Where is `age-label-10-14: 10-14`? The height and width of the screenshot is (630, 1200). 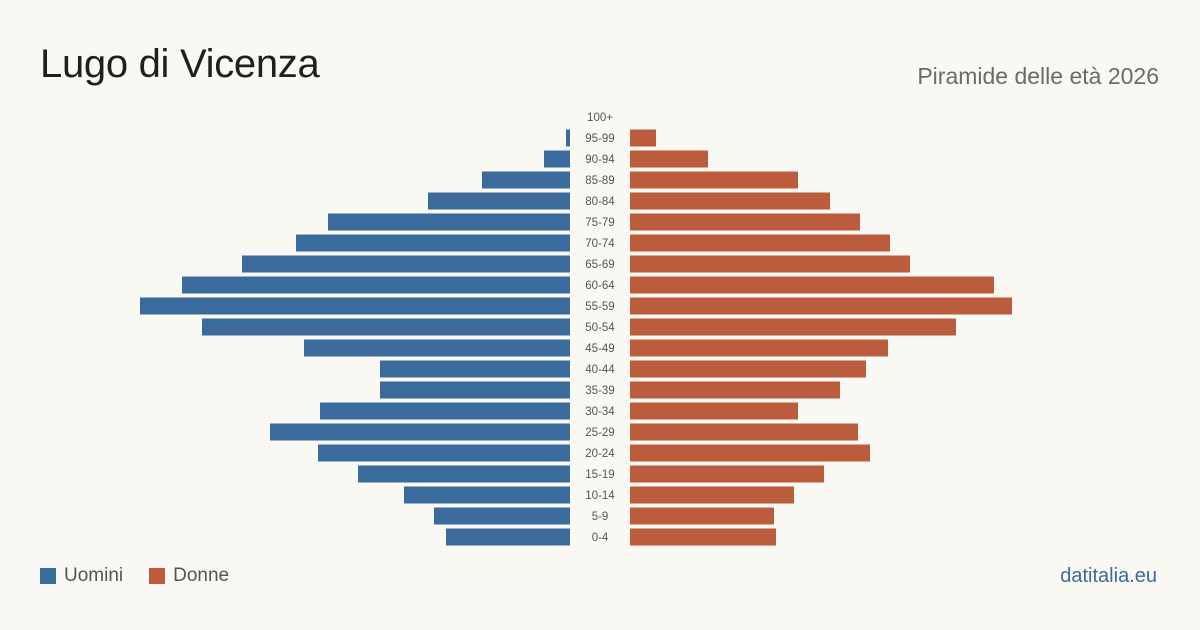 age-label-10-14: 10-14 is located at coordinates (600, 496).